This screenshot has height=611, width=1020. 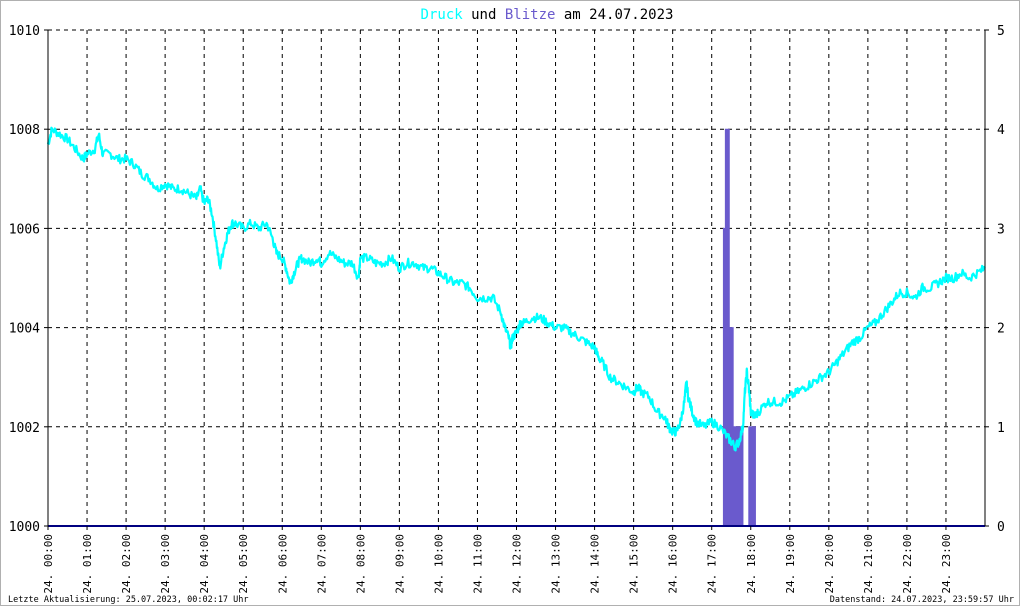 What do you see at coordinates (321, 564) in the screenshot?
I see `x-tick-label: 24. 07:00` at bounding box center [321, 564].